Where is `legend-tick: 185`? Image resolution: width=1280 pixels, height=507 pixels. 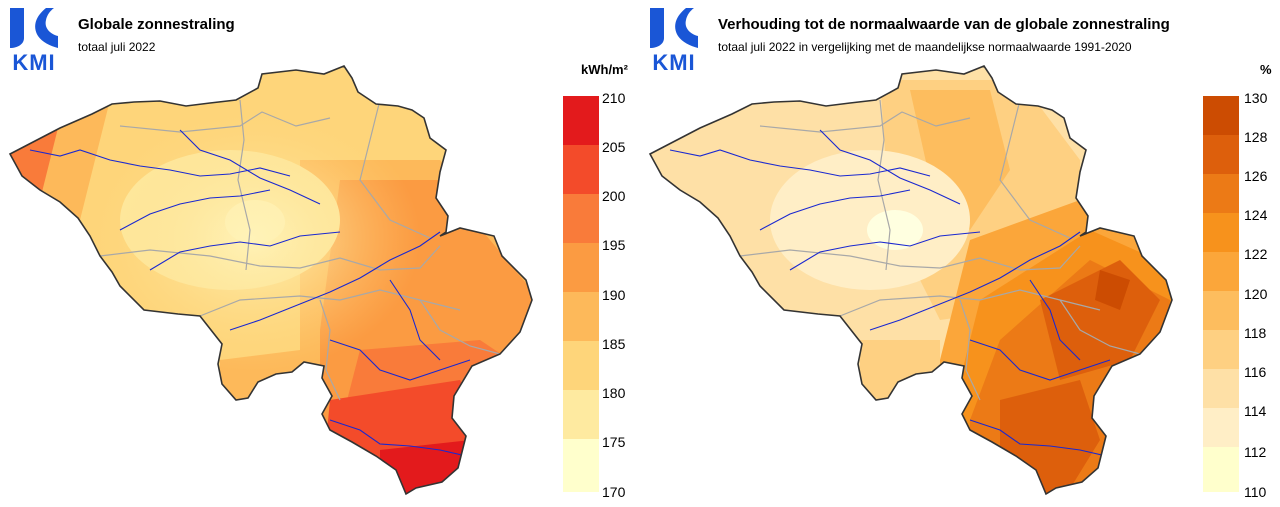
legend-tick: 185 is located at coordinates (614, 344).